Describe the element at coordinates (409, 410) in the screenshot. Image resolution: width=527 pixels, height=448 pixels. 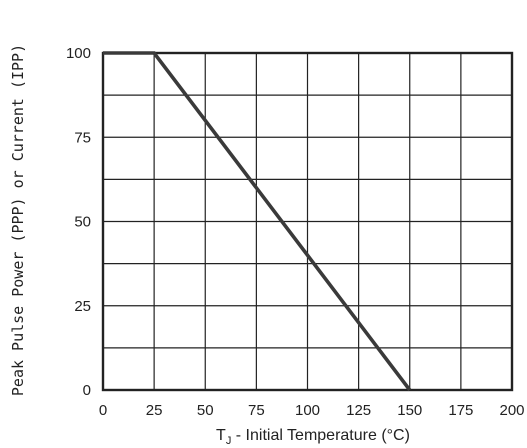
I see `x-tick-label: 150` at that location.